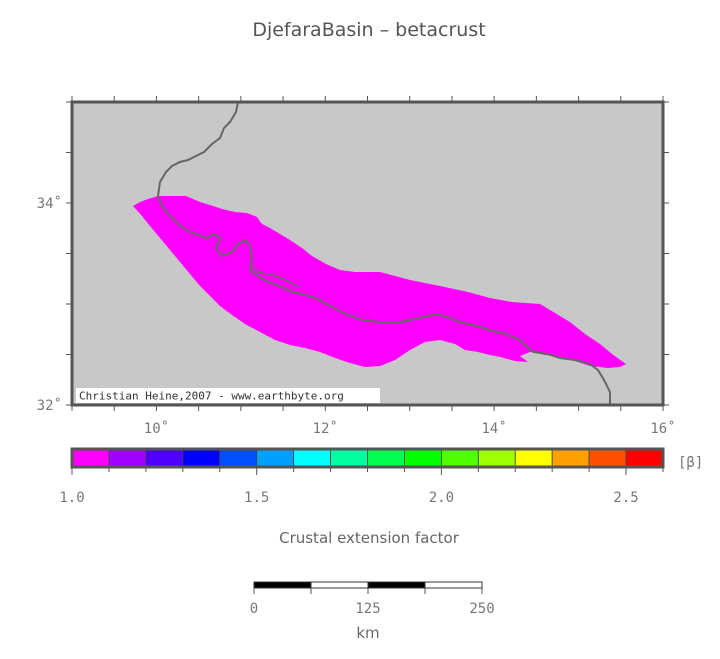 Image resolution: width=720 pixels, height=659 pixels. Describe the element at coordinates (372, 599) in the screenshot. I see `scale-bar: 0 125 250` at that location.